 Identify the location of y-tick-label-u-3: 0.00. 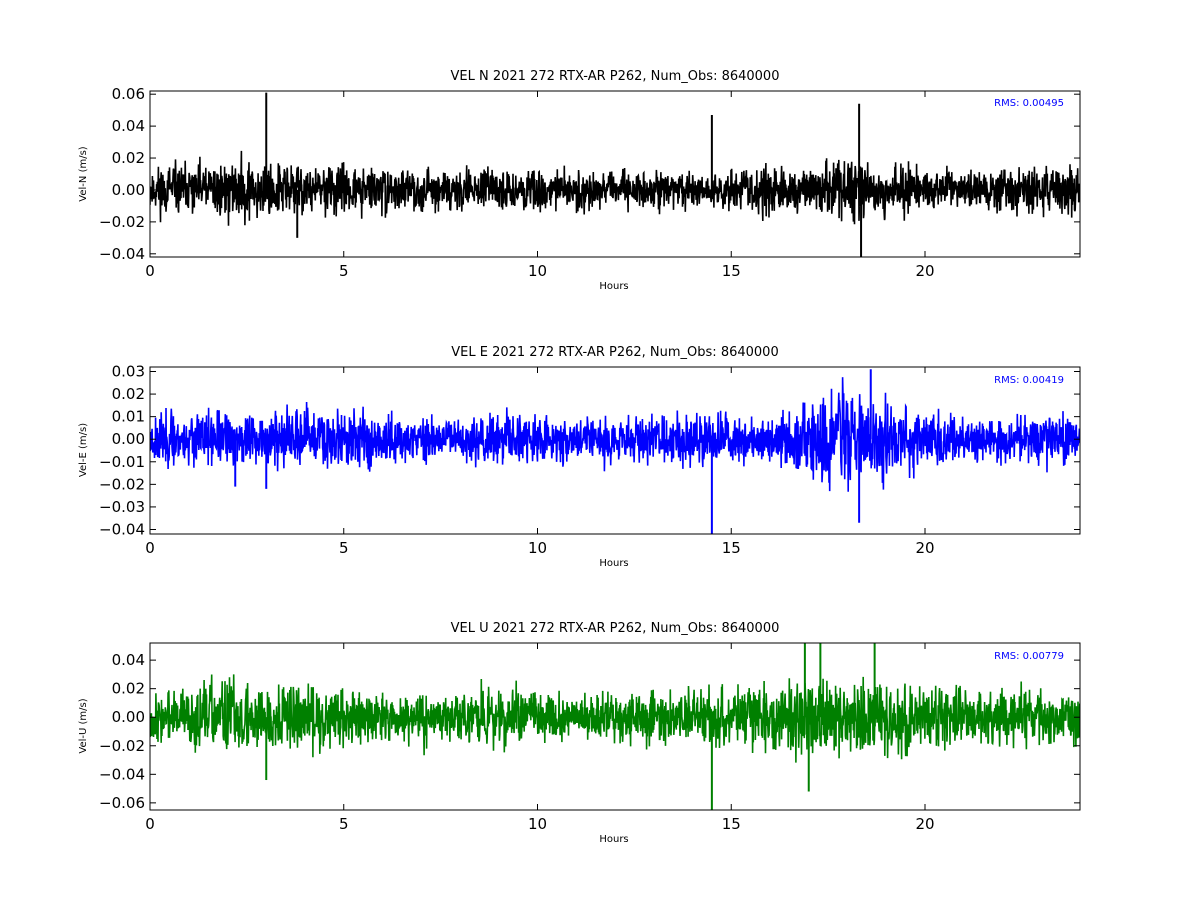
(128, 717).